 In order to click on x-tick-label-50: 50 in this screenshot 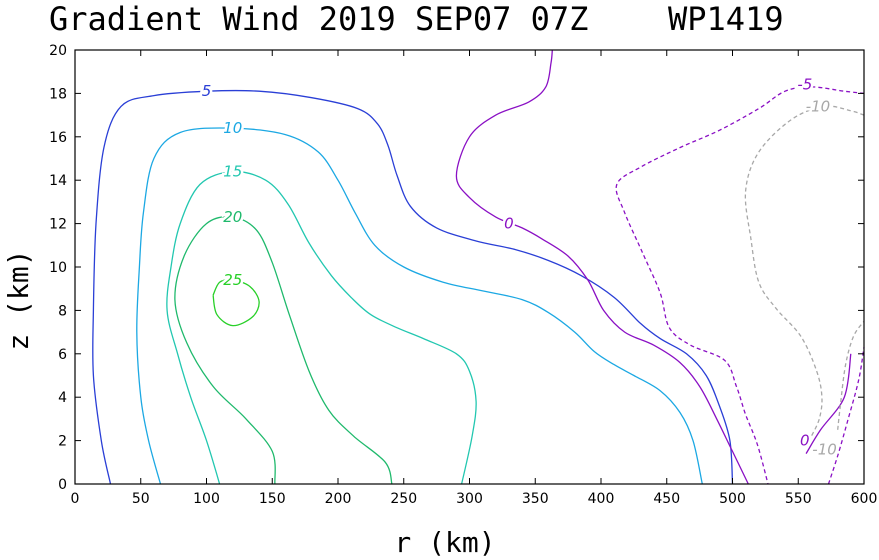, I will do `click(141, 499)`.